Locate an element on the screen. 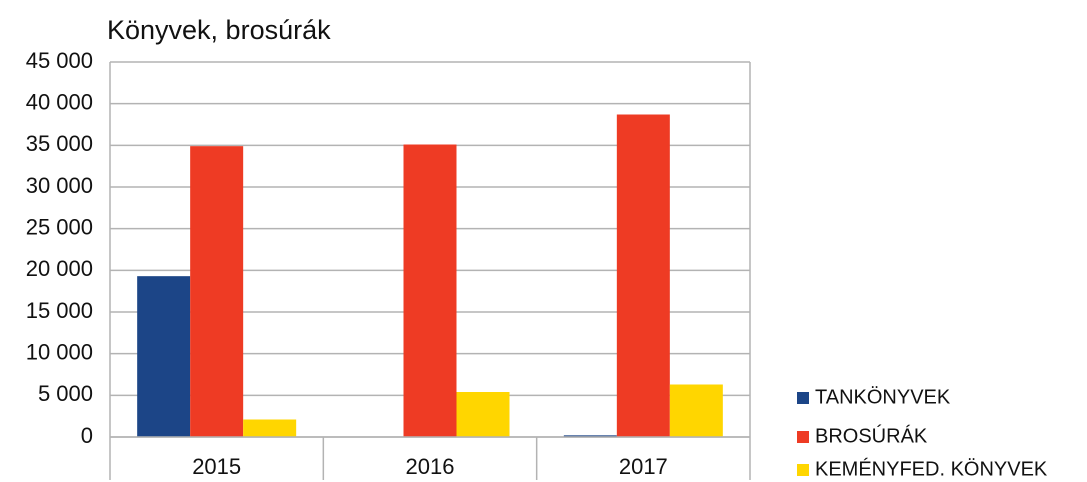 The height and width of the screenshot is (482, 1087). y-tick-label: 15 000 is located at coordinates (59, 310).